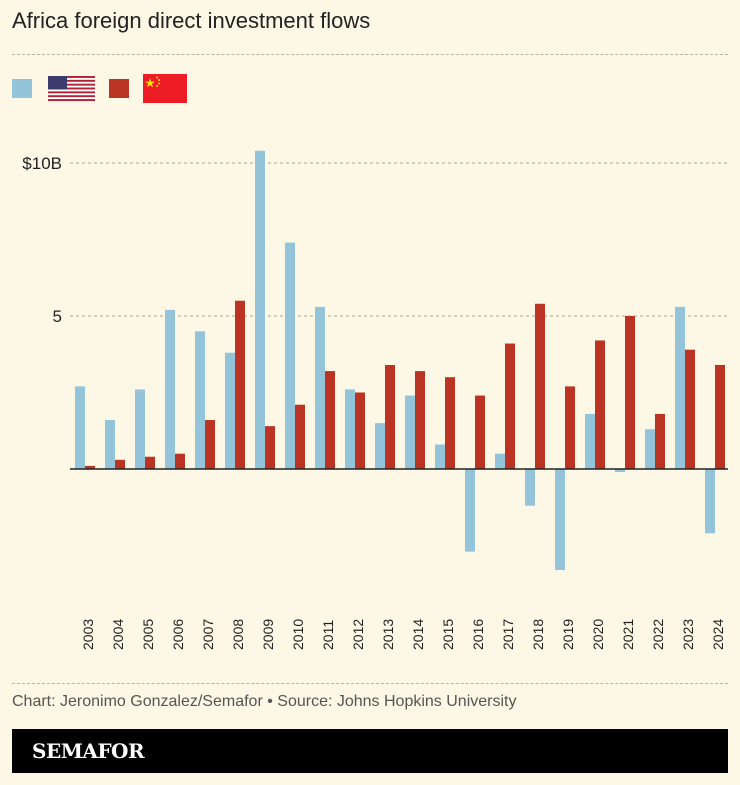  Describe the element at coordinates (450, 423) in the screenshot. I see `bar-china-2015` at that location.